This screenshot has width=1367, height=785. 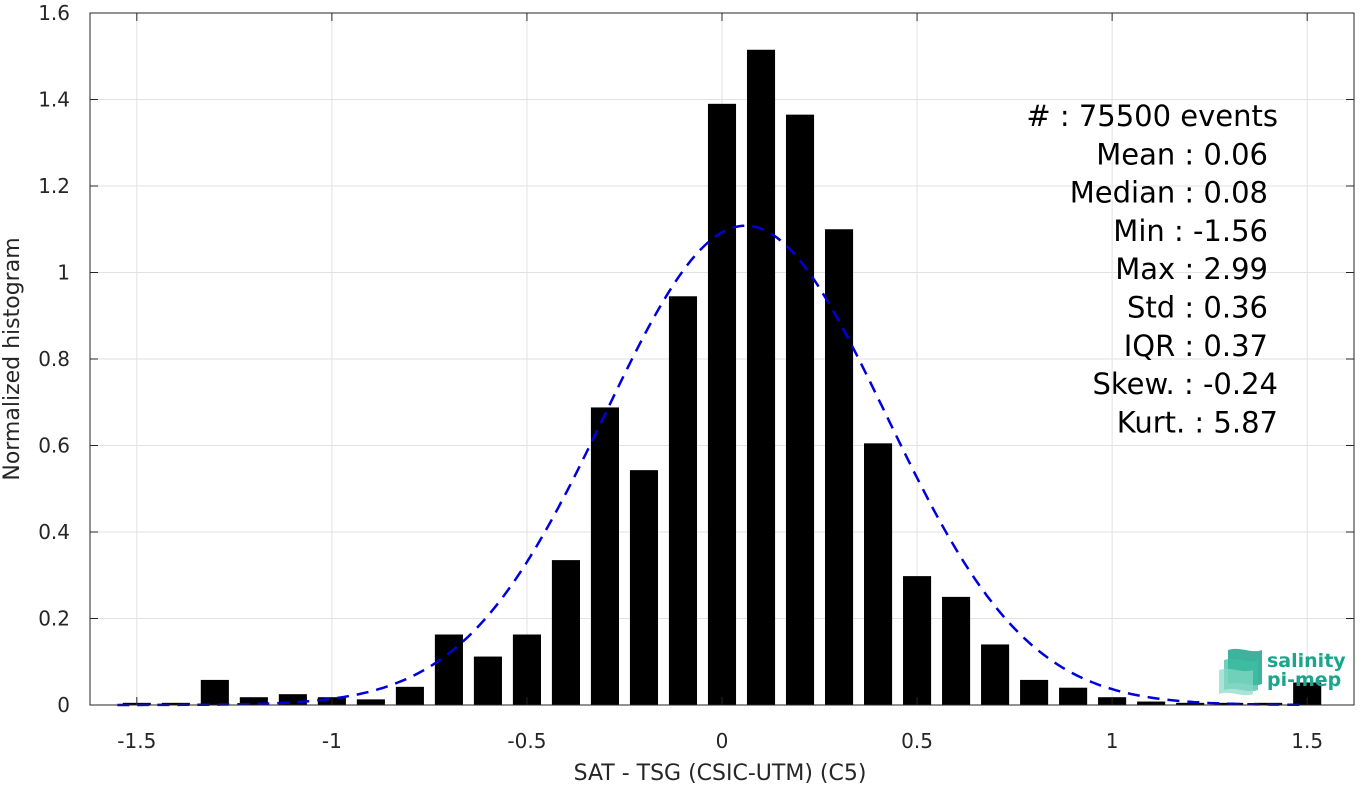 I want to click on stat-line: Min : -1.56, so click(x=1190, y=231).